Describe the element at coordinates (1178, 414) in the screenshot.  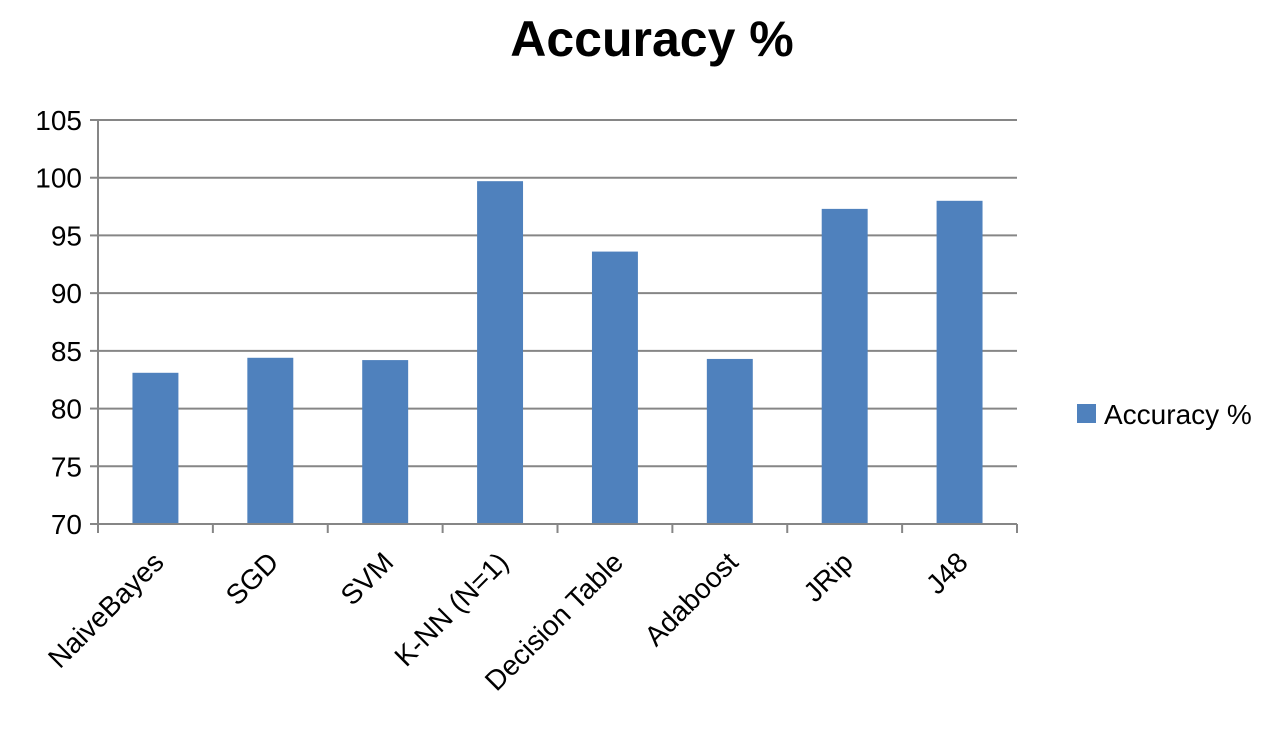
I see `legend-label: Accuracy %` at that location.